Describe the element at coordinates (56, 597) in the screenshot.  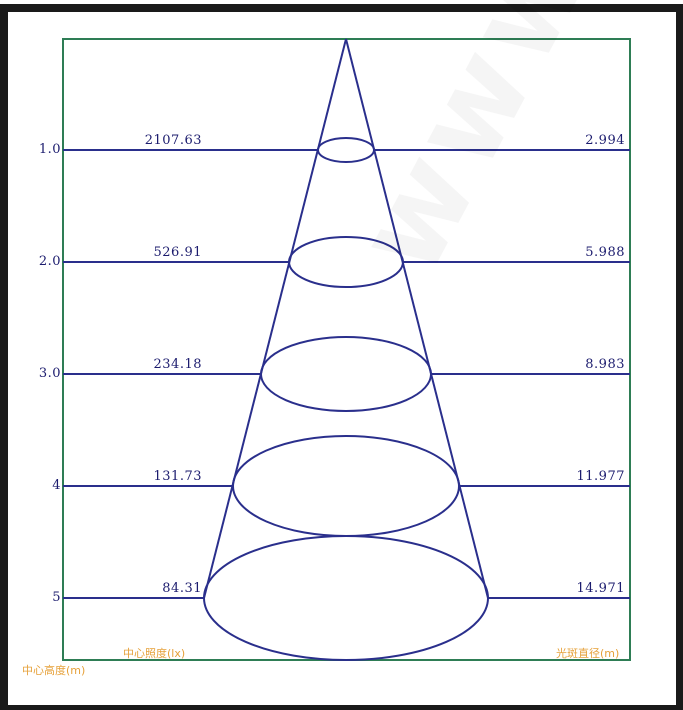
I see `height-label: 5` at that location.